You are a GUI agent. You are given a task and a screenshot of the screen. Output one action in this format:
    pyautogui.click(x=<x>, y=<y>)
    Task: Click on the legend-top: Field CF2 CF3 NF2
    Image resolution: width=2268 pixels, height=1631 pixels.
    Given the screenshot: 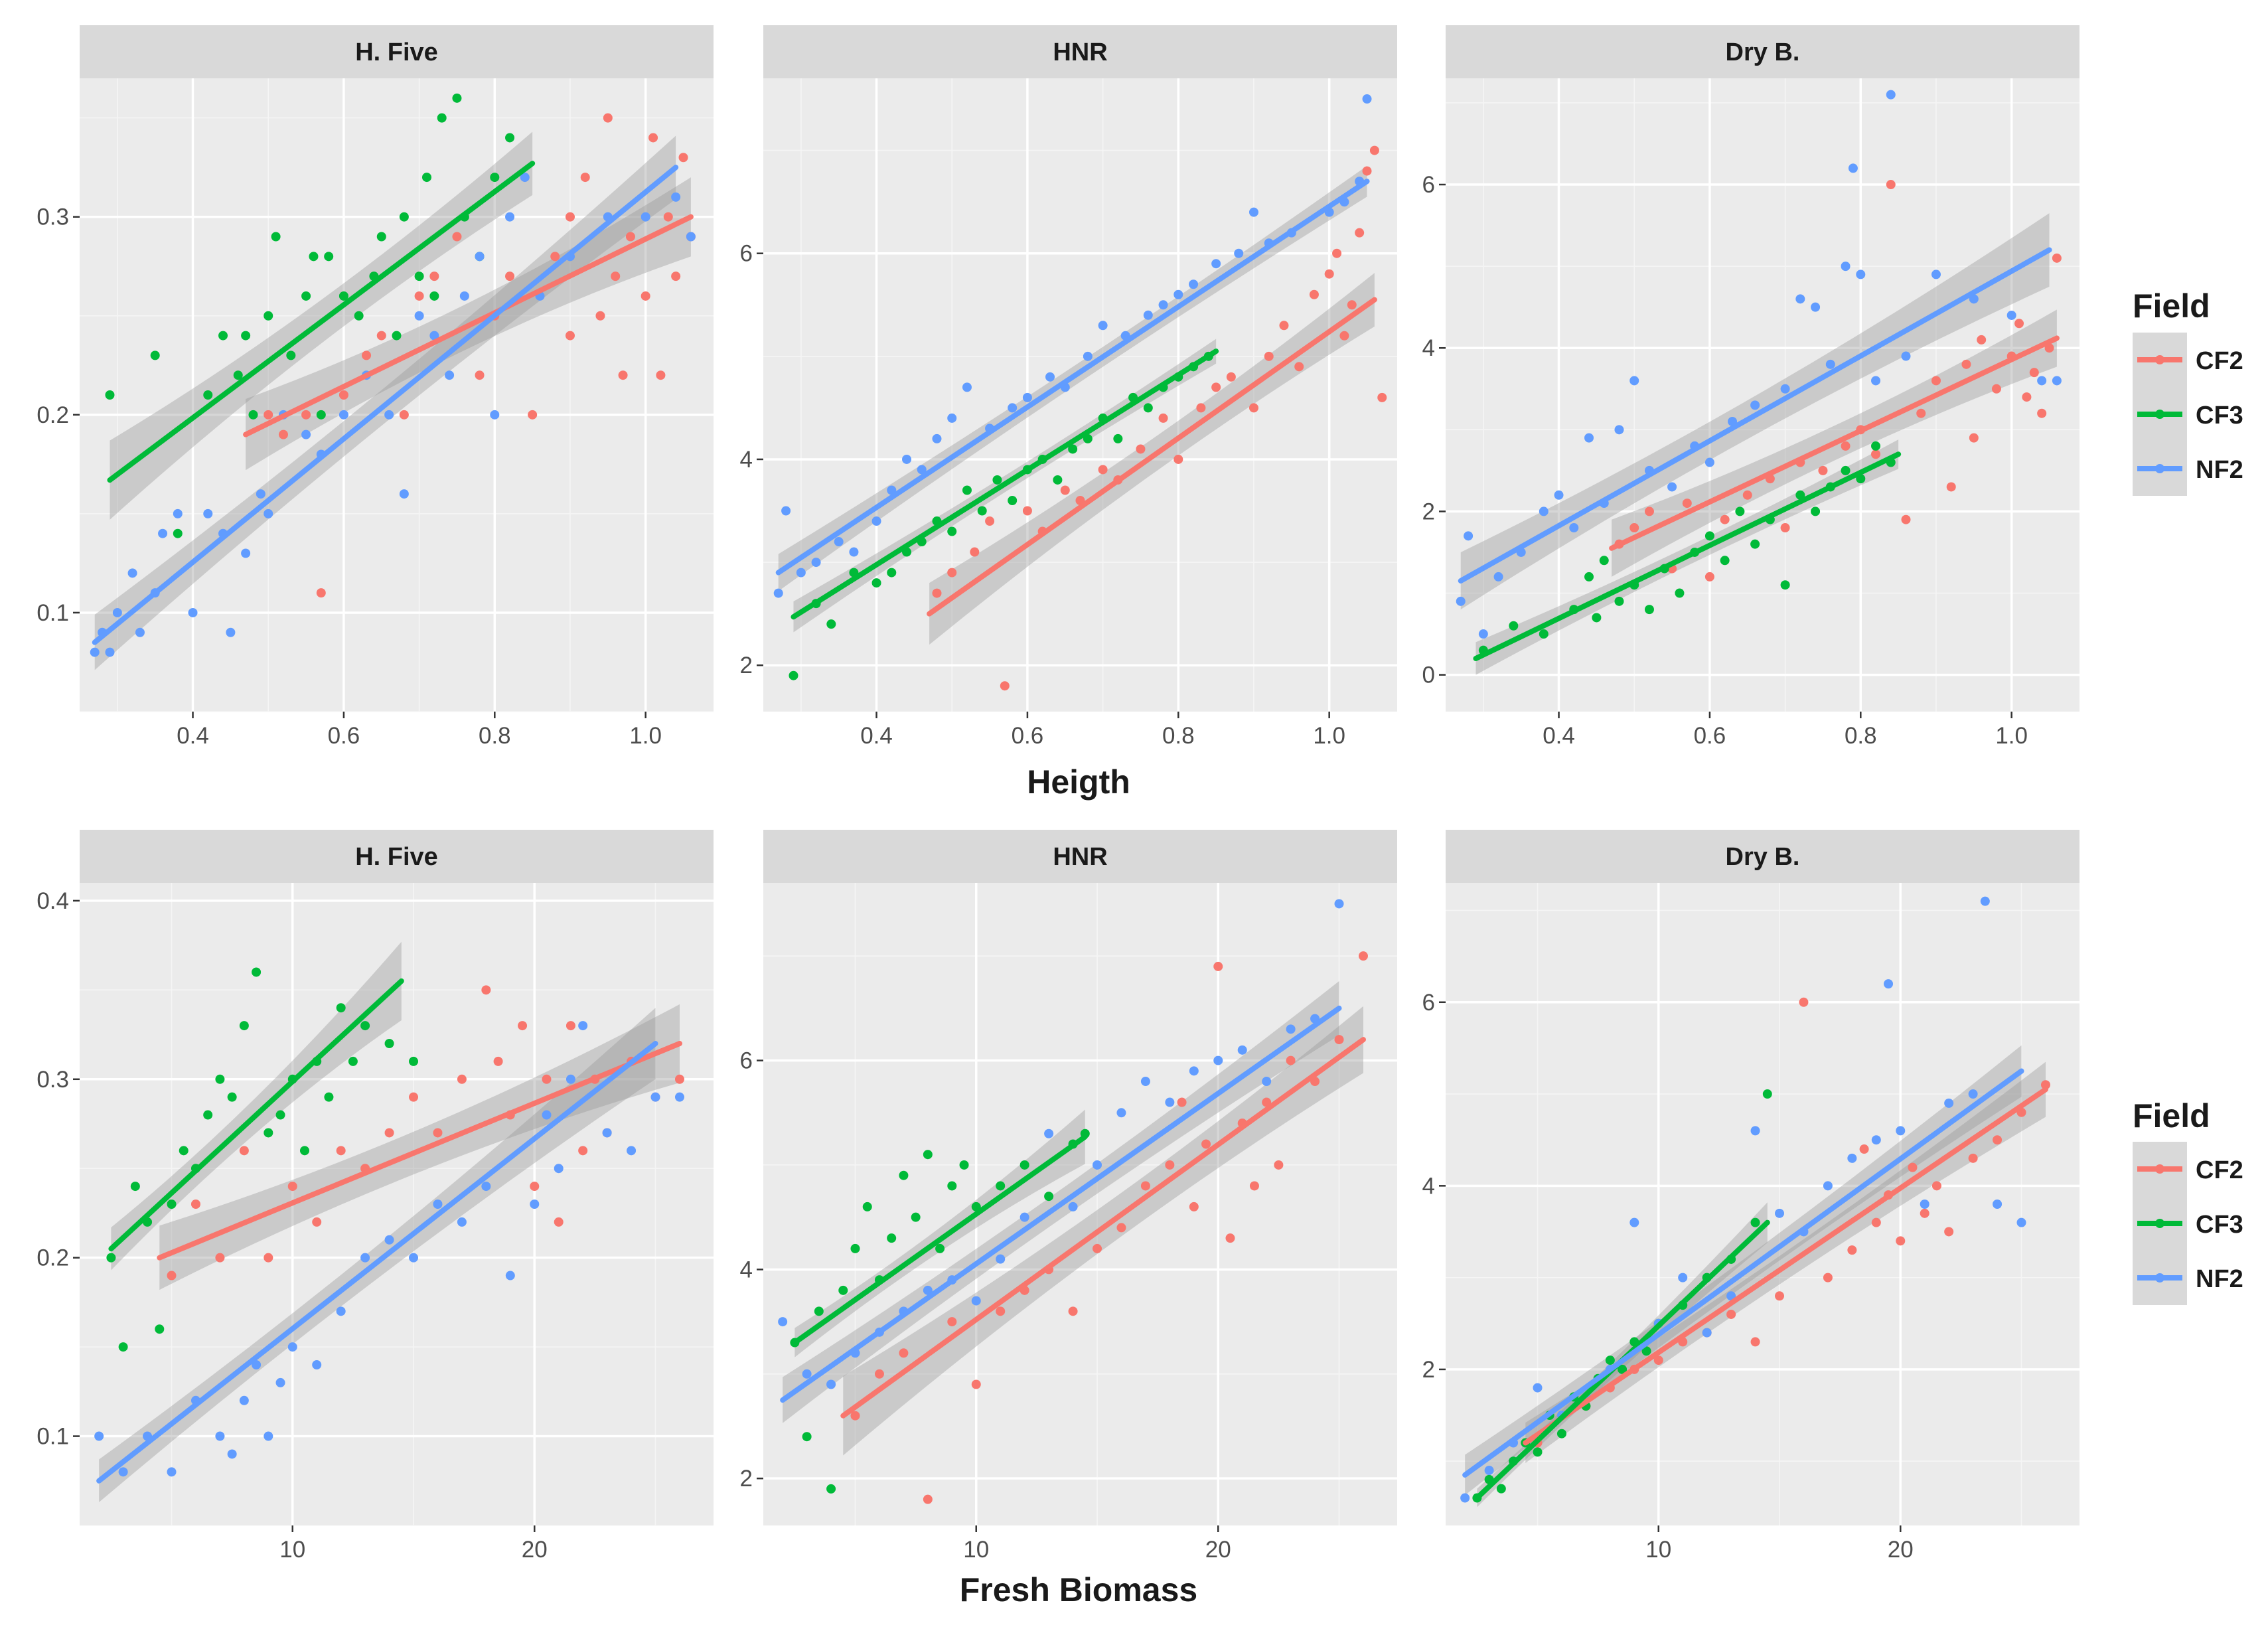 What is the action you would take?
    pyautogui.click(x=2188, y=391)
    